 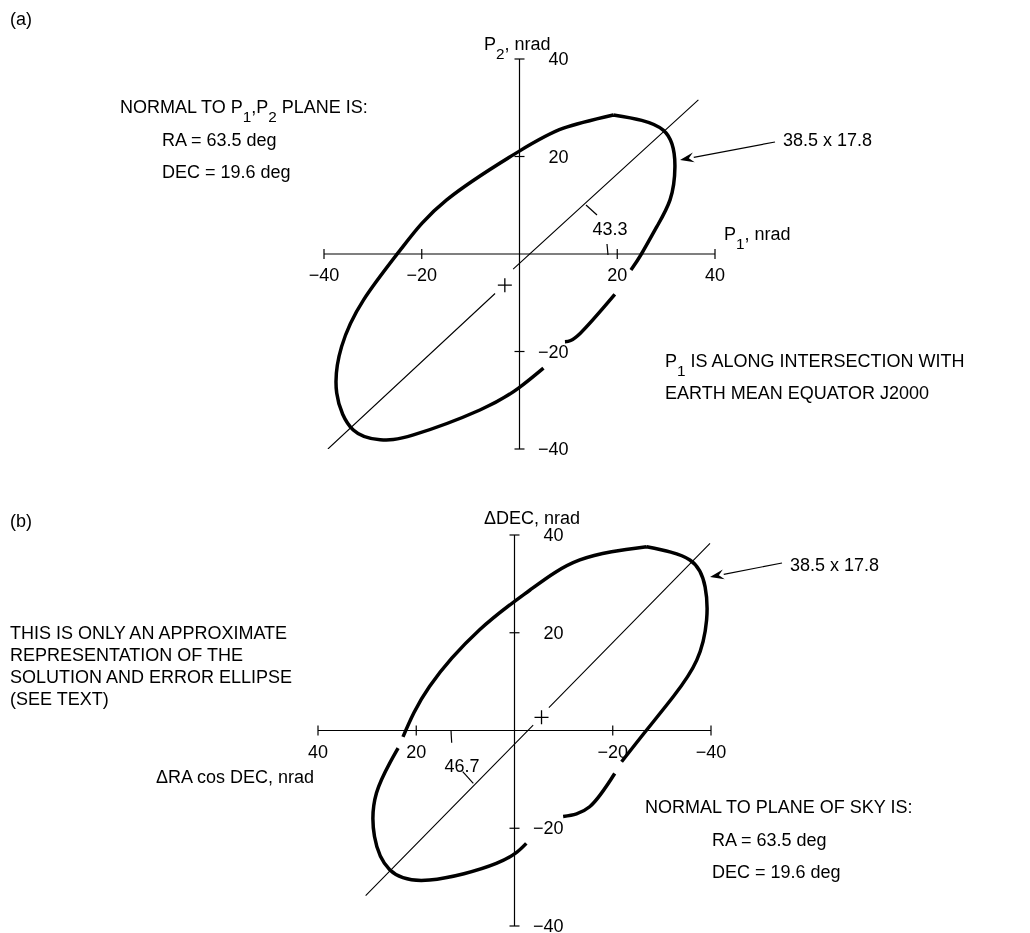 I want to click on annotation: EARTH MEAN EQUATOR J2000, so click(x=797, y=393).